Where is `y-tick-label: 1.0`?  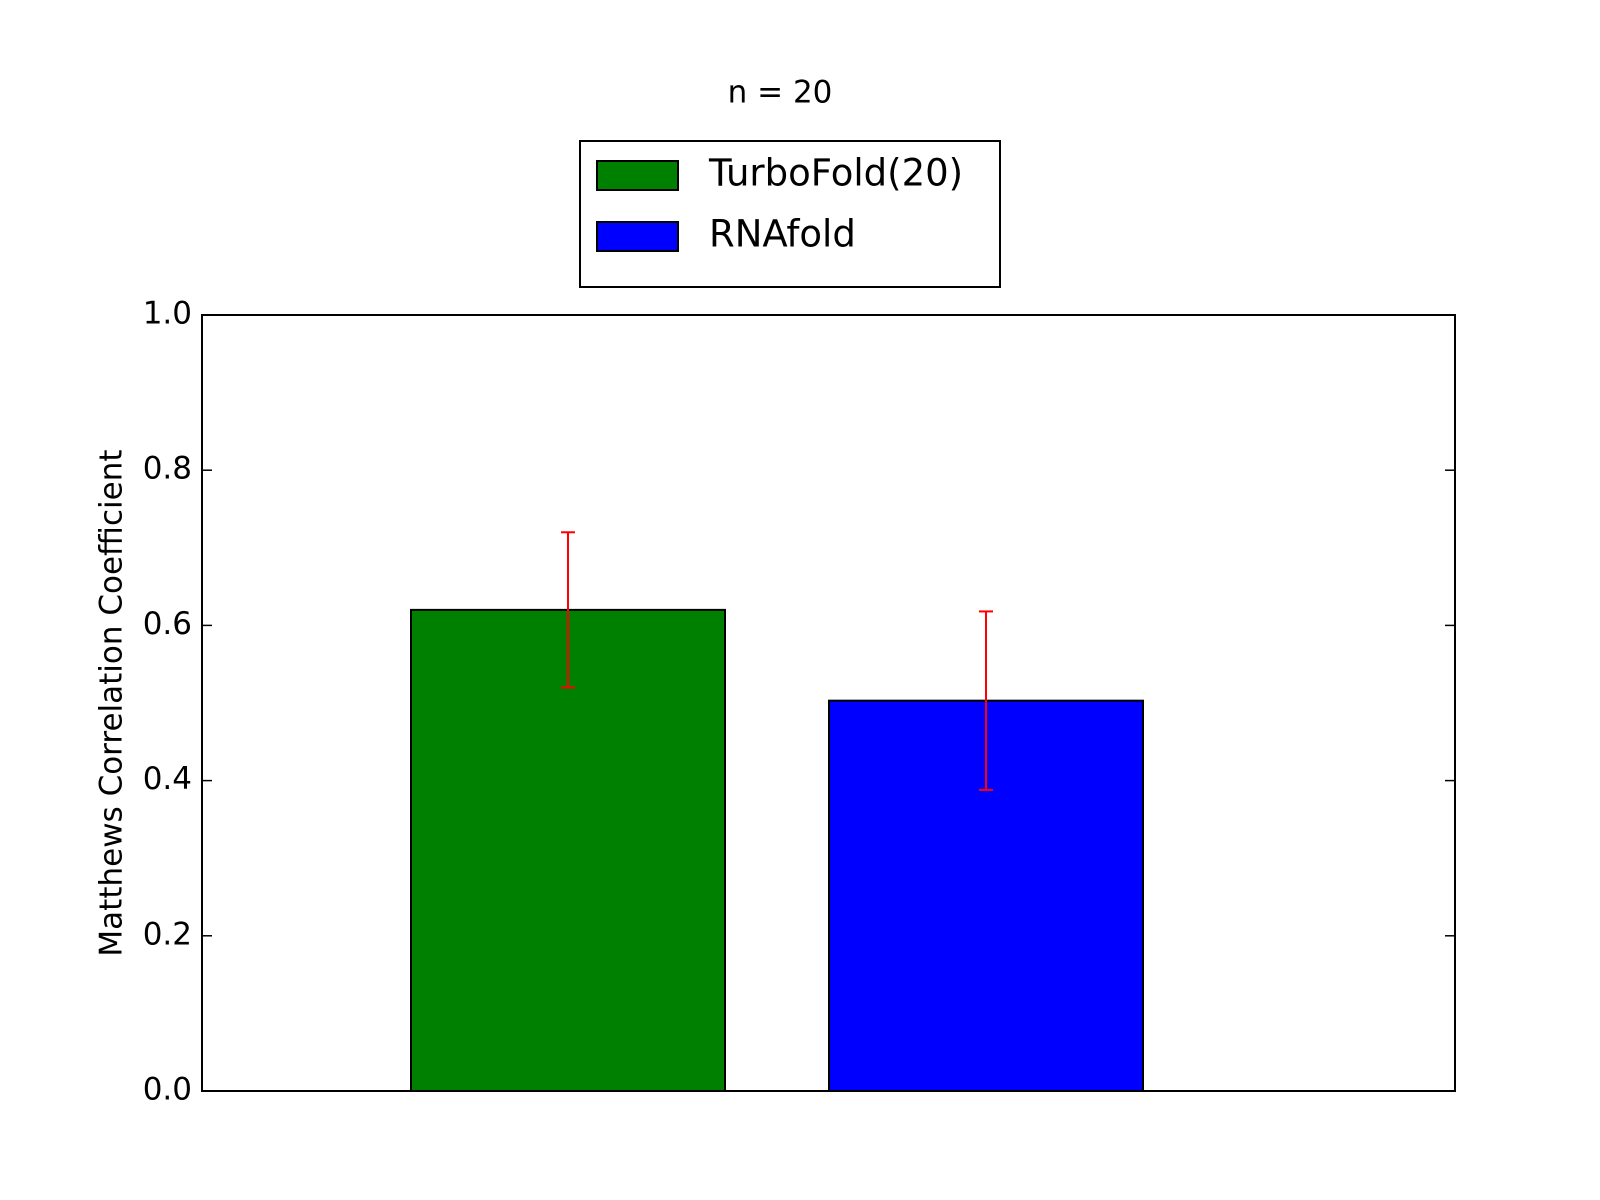 y-tick-label: 1.0 is located at coordinates (167, 314).